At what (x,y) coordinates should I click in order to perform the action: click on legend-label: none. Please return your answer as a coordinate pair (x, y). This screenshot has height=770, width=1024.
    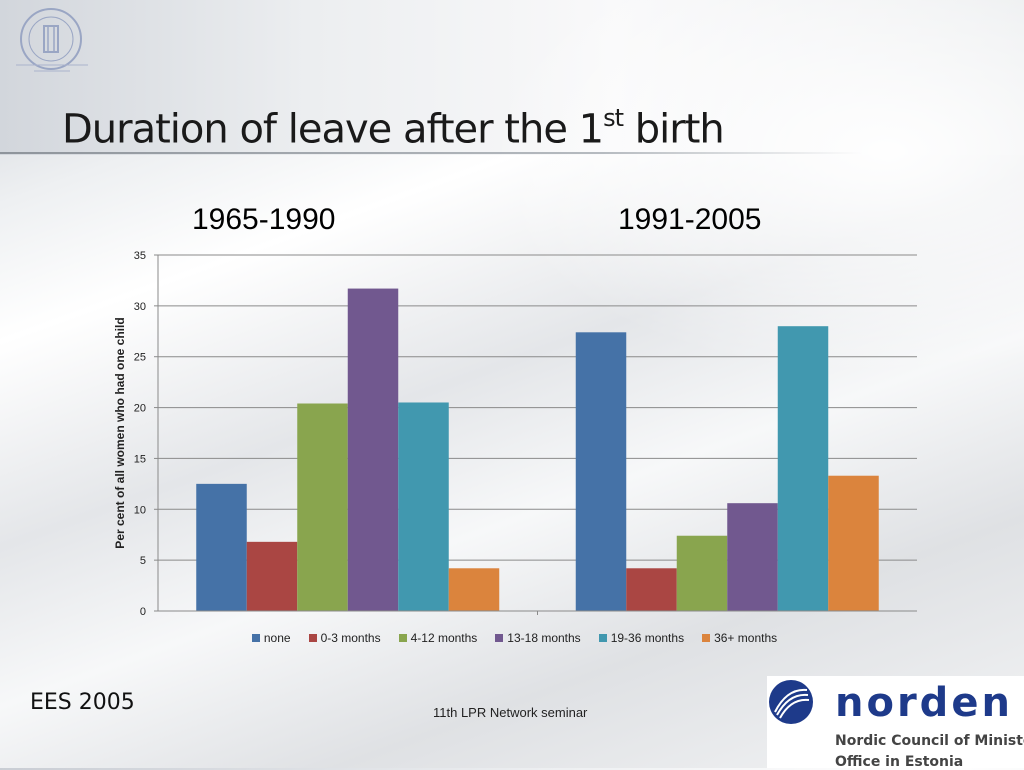
    Looking at the image, I should click on (277, 638).